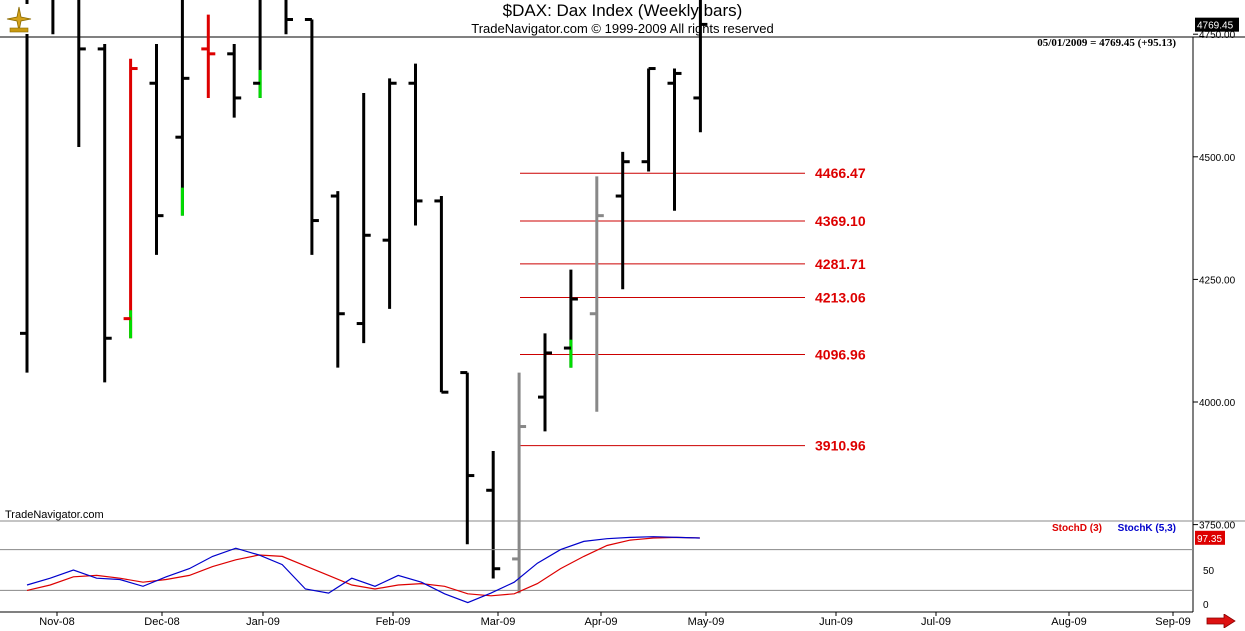  I want to click on last-price-label: 4769.45, so click(1215, 26).